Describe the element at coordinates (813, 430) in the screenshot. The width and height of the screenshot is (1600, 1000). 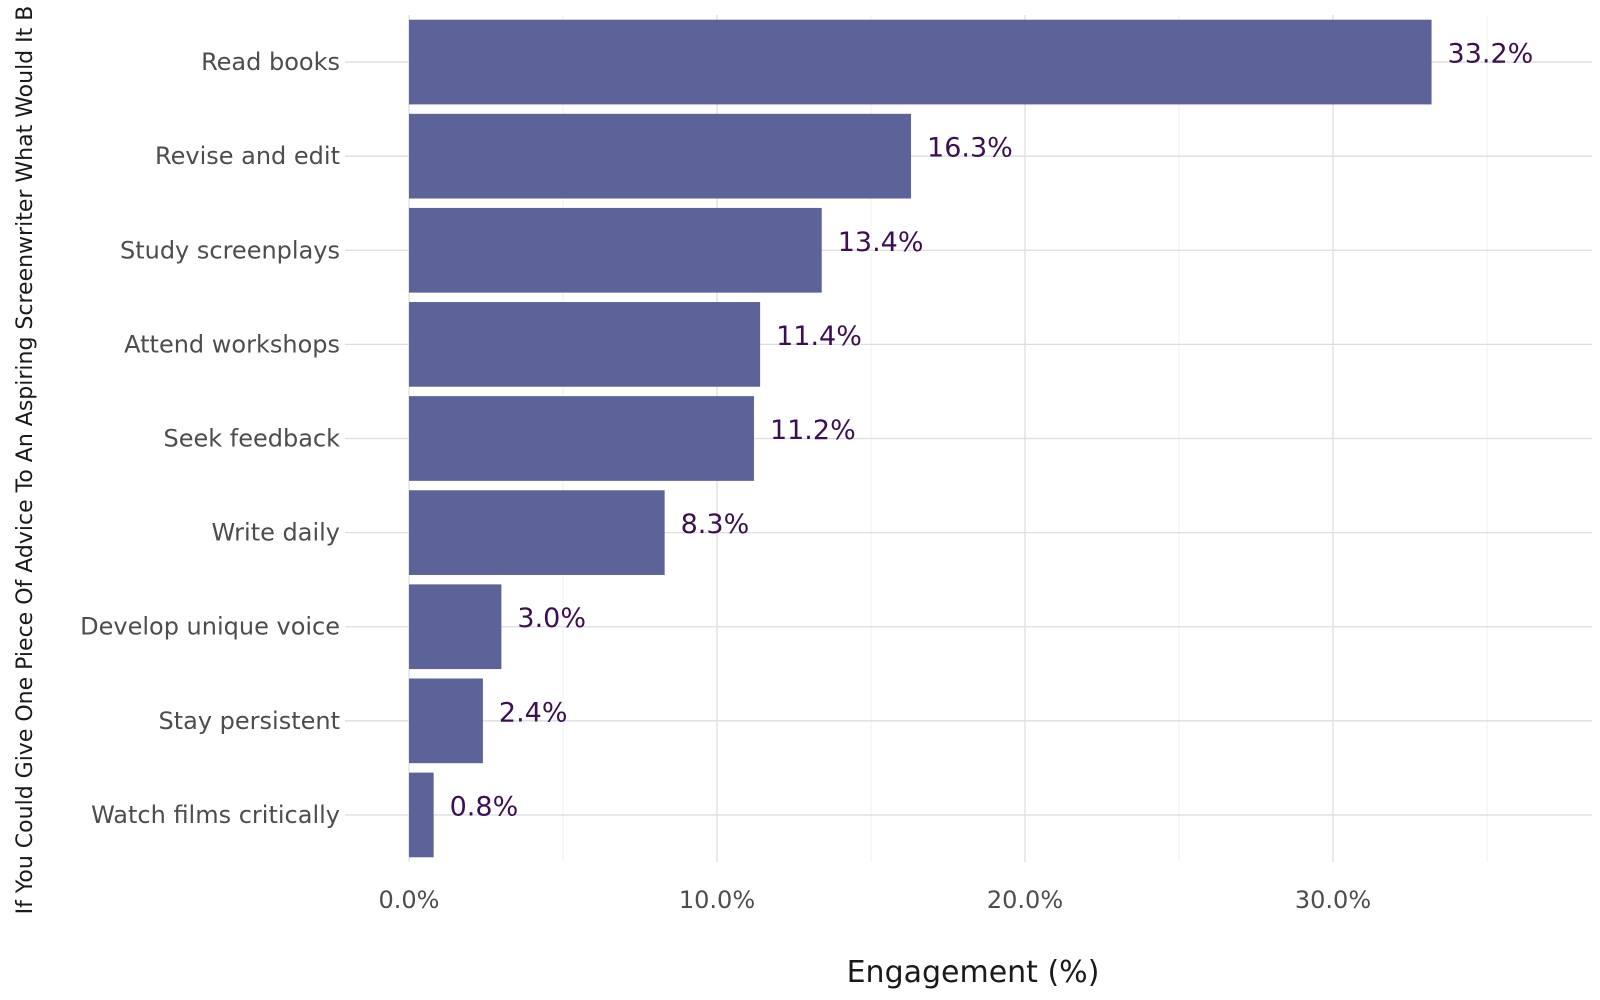
I see `data-label: 11.2%` at that location.